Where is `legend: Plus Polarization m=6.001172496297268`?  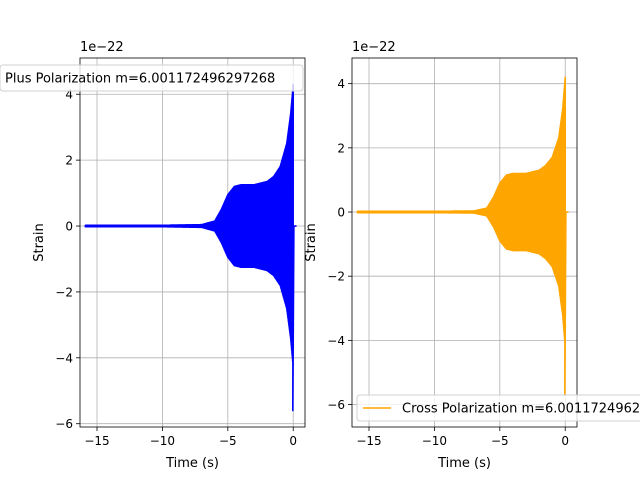 legend: Plus Polarization m=6.001172496297268 is located at coordinates (152, 78).